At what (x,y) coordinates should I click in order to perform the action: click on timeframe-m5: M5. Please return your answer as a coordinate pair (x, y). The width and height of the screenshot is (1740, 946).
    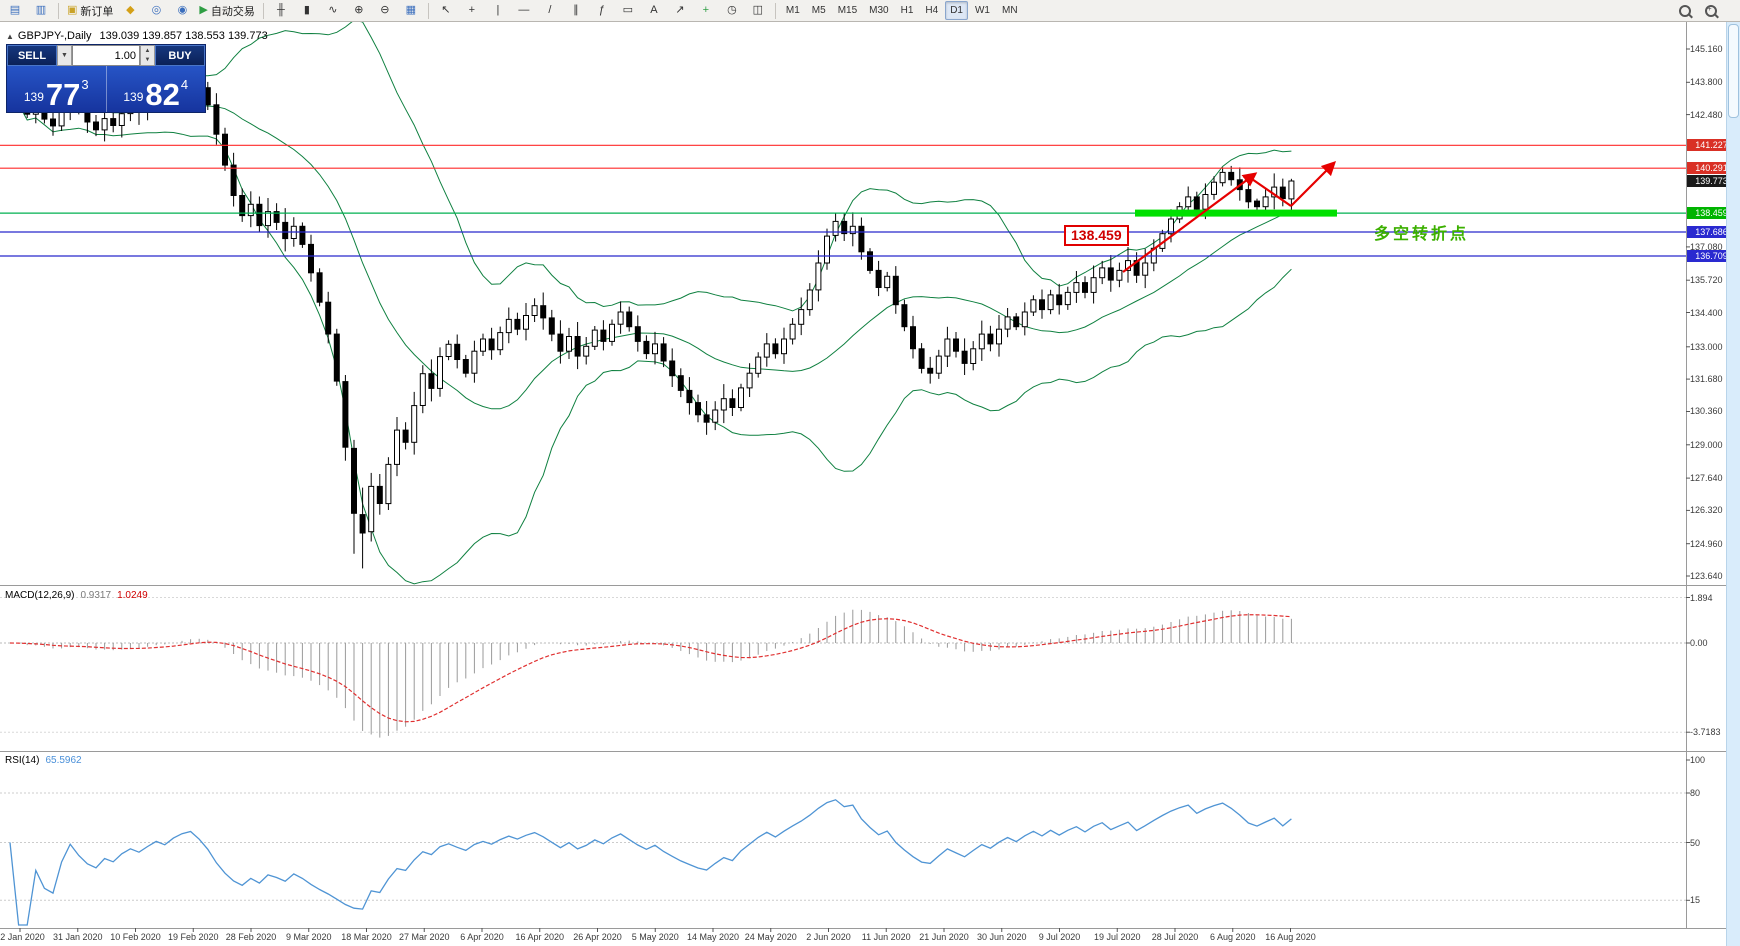
    Looking at the image, I should click on (818, 10).